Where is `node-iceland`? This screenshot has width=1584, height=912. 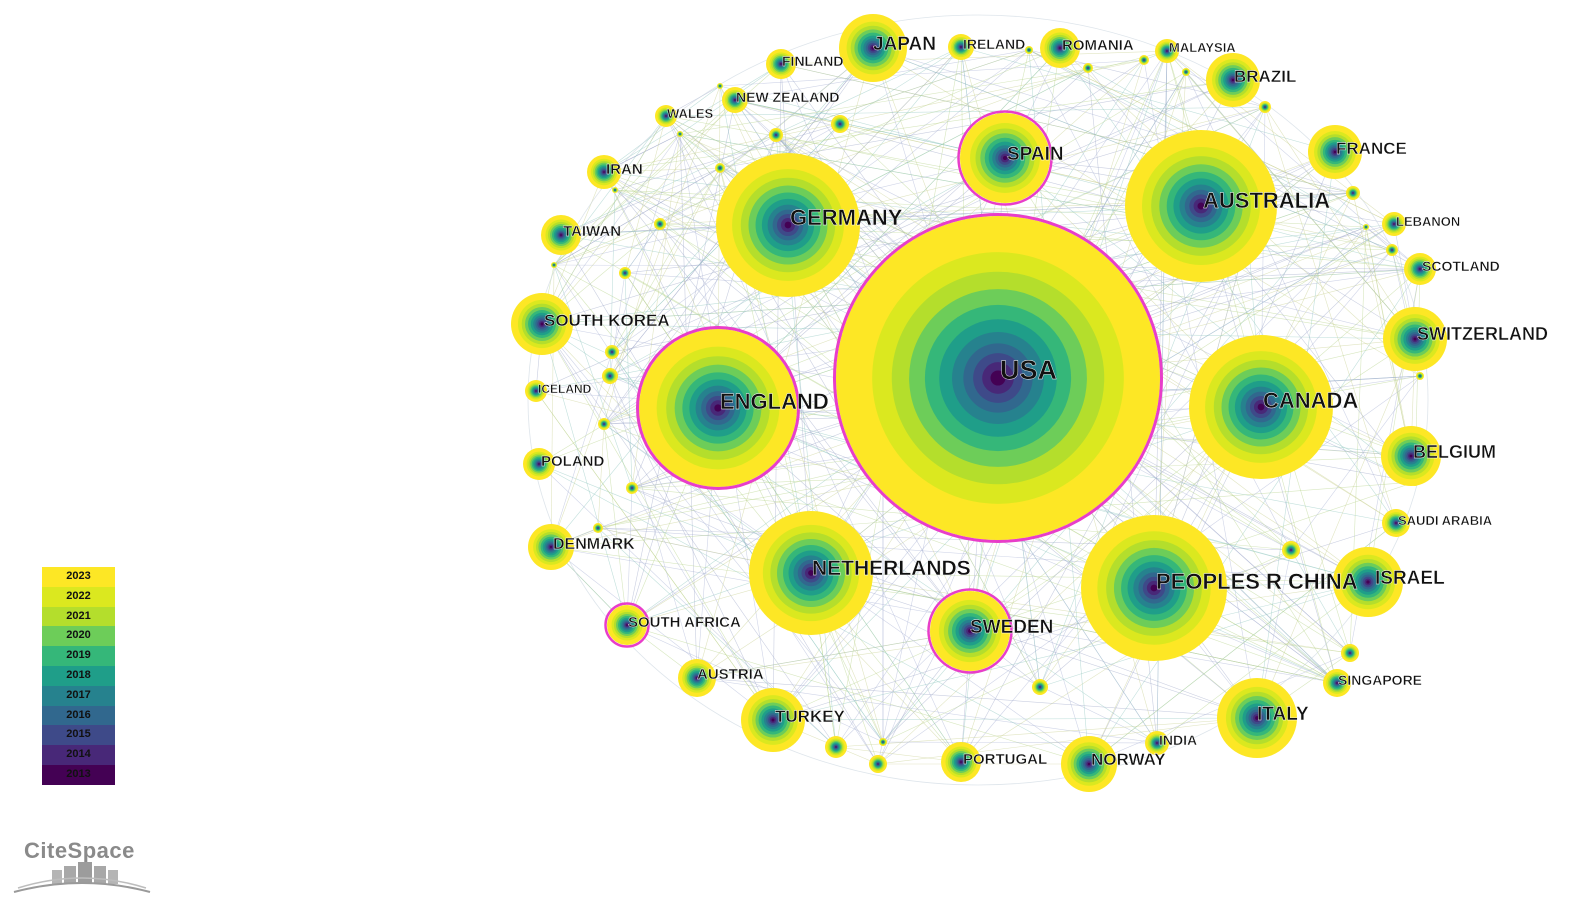
node-iceland is located at coordinates (536, 391).